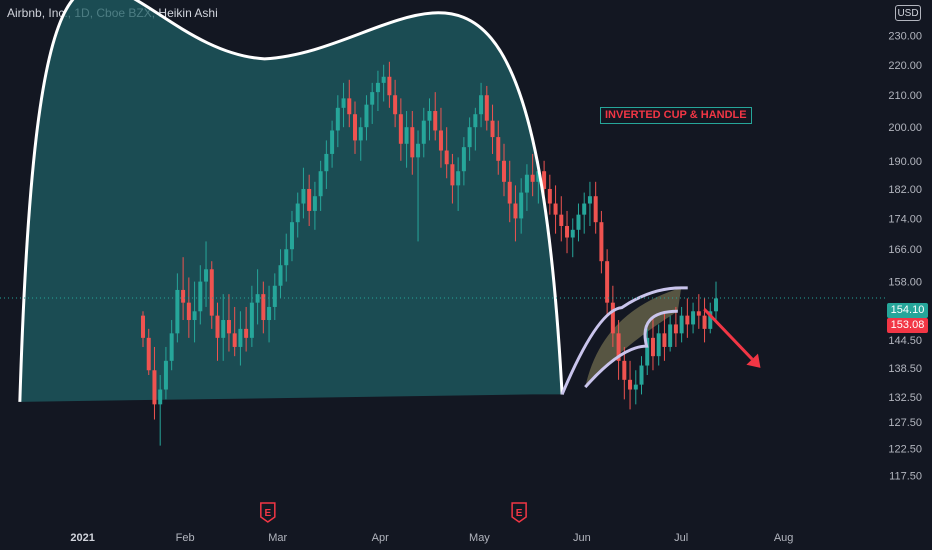 The width and height of the screenshot is (932, 550). What do you see at coordinates (905, 477) in the screenshot?
I see `price-tick-label: 117.50` at bounding box center [905, 477].